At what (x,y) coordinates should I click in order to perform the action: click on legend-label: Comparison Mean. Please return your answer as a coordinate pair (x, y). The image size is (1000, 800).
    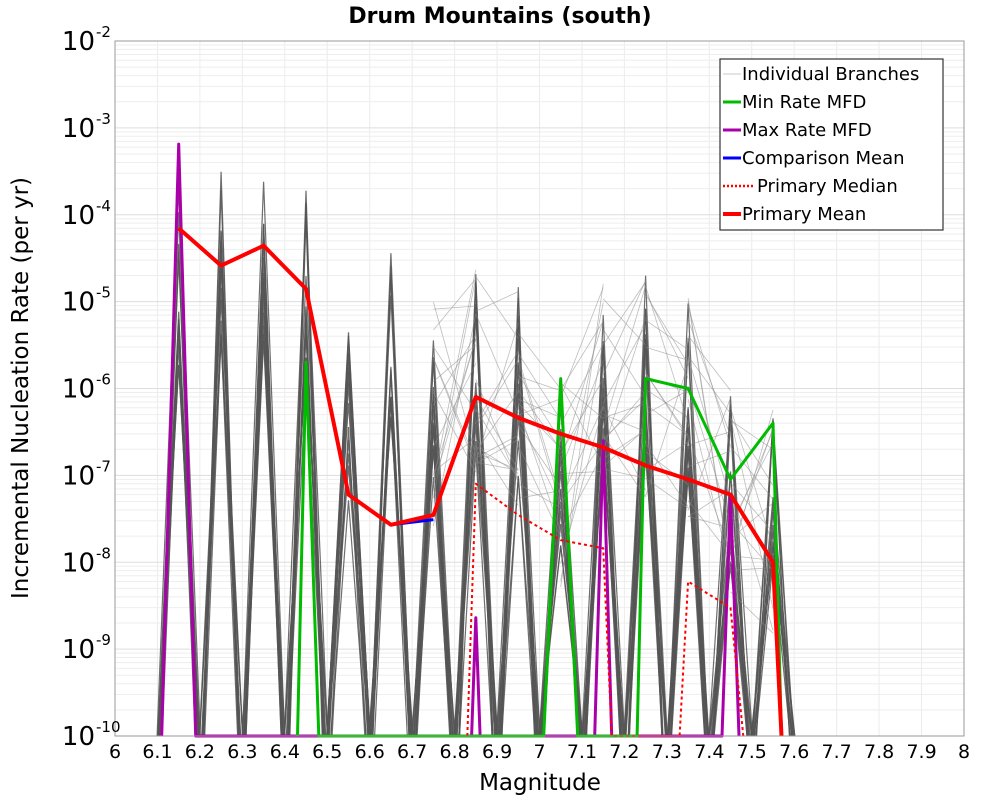
    Looking at the image, I should click on (823, 158).